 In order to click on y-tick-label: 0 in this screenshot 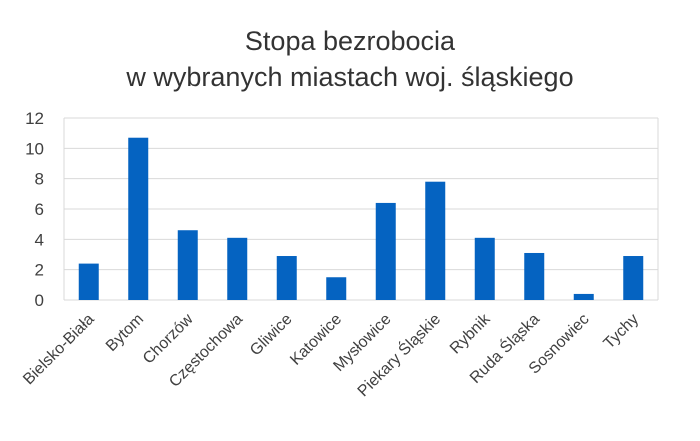, I will do `click(39, 300)`.